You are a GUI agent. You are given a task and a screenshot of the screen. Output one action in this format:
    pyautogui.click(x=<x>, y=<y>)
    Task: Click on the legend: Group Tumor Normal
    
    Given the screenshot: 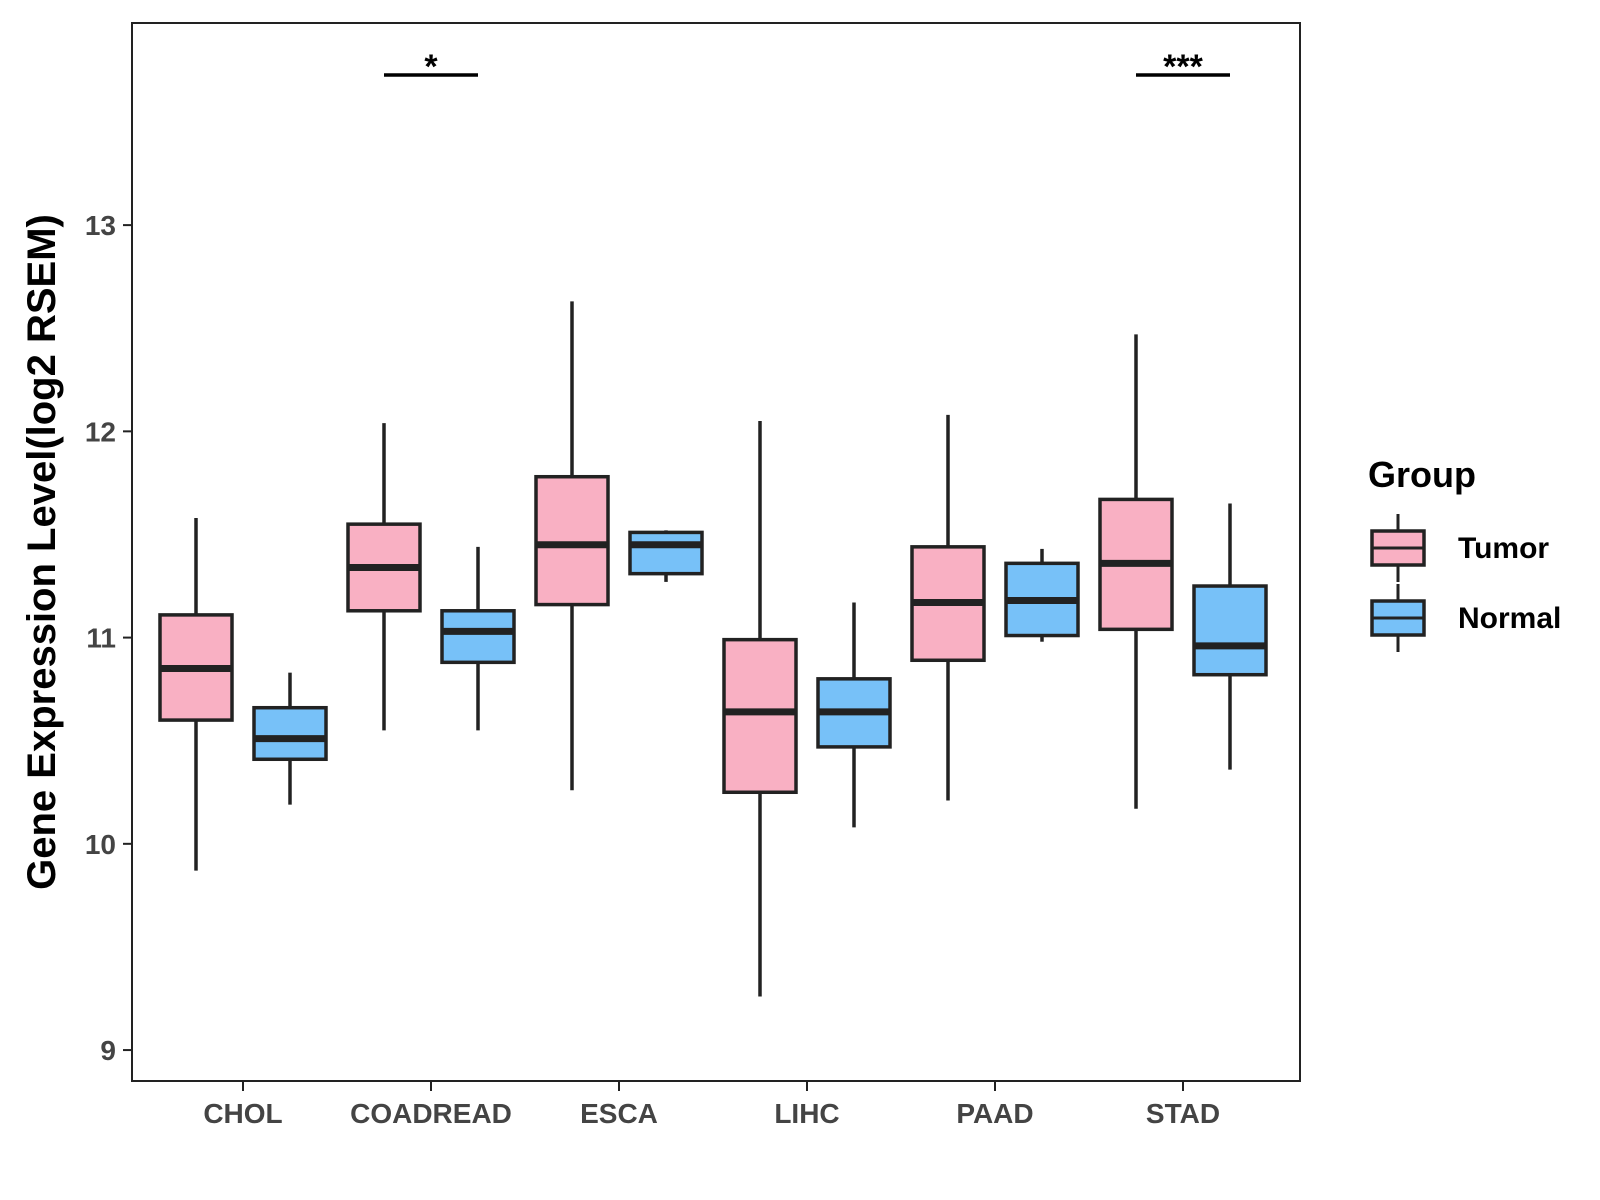 What is the action you would take?
    pyautogui.click(x=1464, y=553)
    